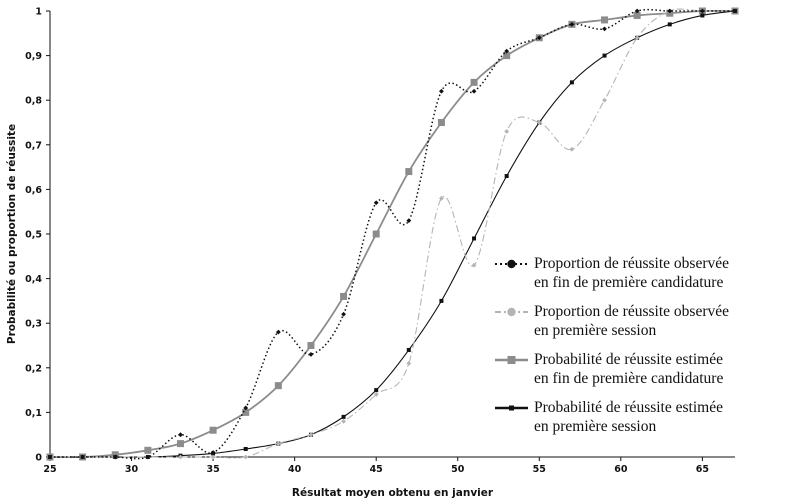 Image resolution: width=789 pixels, height=503 pixels. What do you see at coordinates (212, 469) in the screenshot?
I see `x-tick-label: 35` at bounding box center [212, 469].